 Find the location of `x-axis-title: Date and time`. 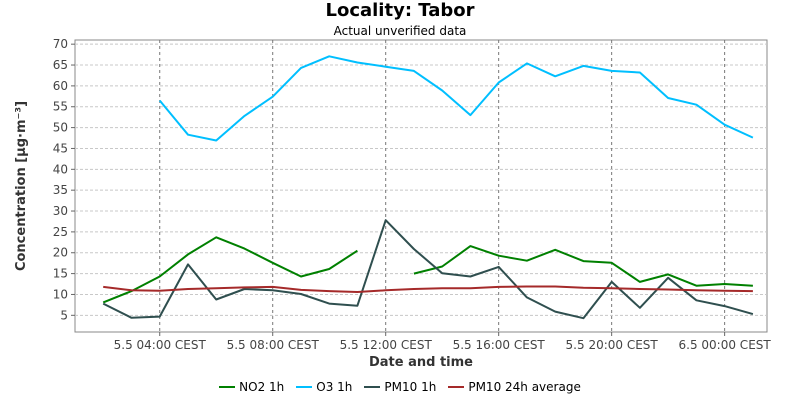

x-axis-title: Date and time is located at coordinates (421, 362).